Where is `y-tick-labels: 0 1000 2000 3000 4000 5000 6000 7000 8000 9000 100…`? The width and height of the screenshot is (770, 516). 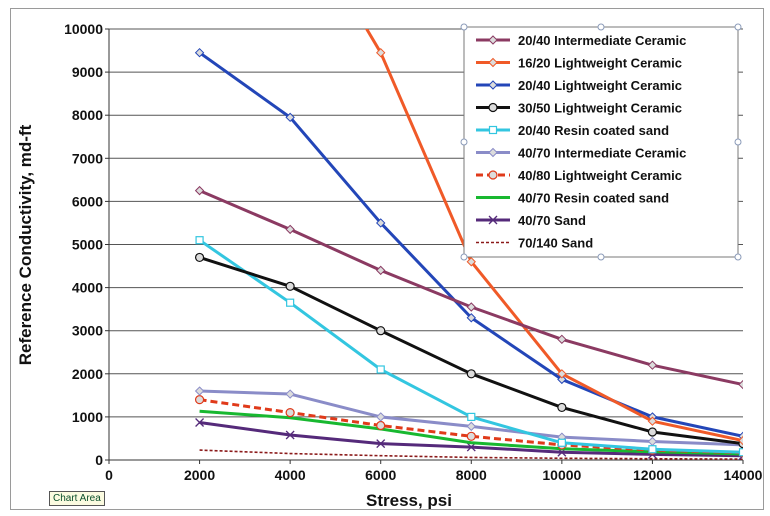 y-tick-labels: 0 1000 2000 3000 4000 5000 6000 7000 8000 9000 100… is located at coordinates (86, 244).